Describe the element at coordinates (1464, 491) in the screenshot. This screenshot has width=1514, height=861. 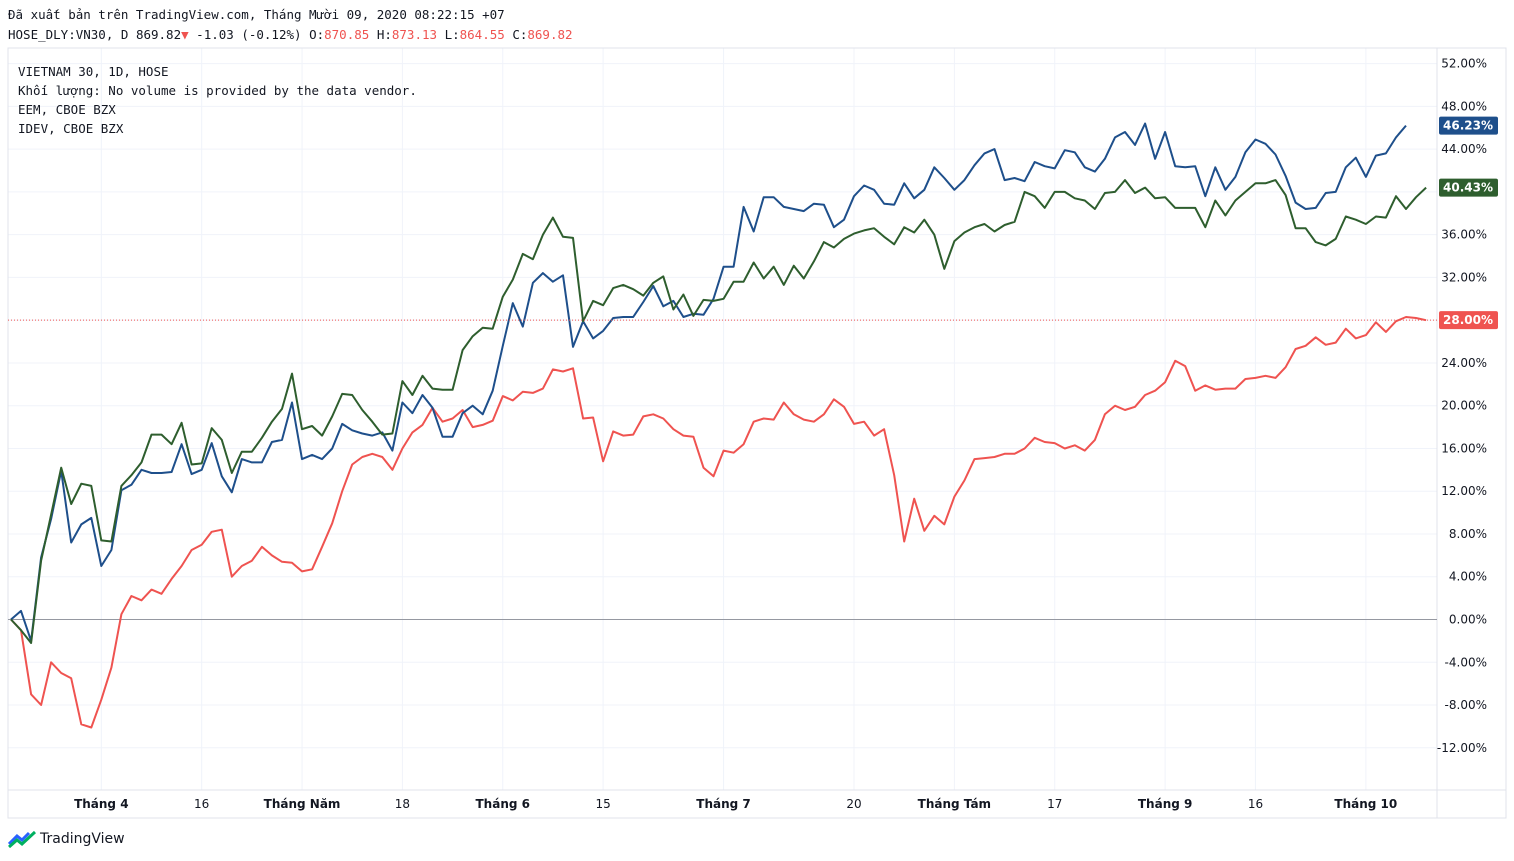
I see `y-tick-label: 12.00%` at that location.